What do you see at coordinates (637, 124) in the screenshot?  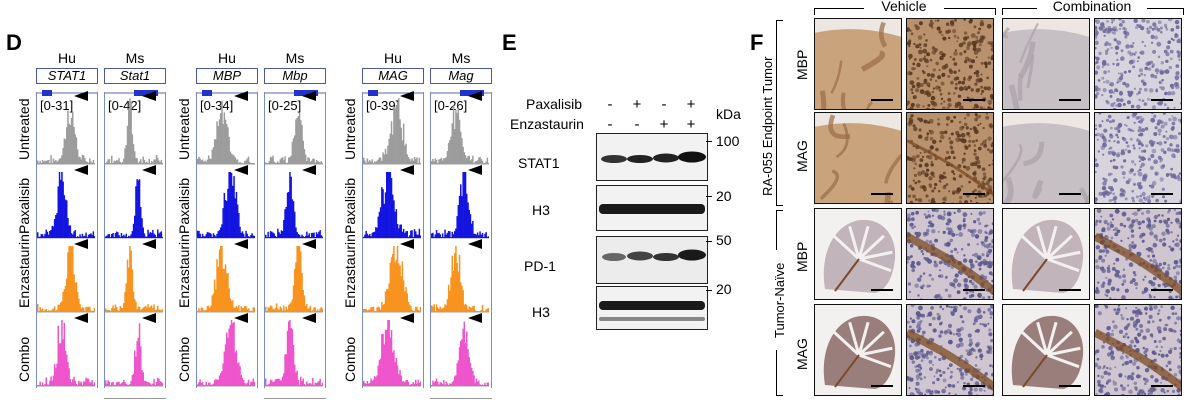 I see `sign-enzastaurin-2: -` at bounding box center [637, 124].